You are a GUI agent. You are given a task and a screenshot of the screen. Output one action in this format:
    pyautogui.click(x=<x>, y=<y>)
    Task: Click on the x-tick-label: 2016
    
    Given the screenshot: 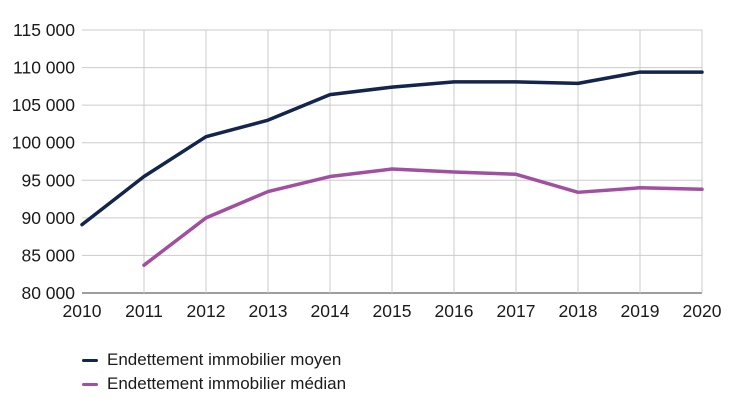 What is the action you would take?
    pyautogui.click(x=454, y=311)
    